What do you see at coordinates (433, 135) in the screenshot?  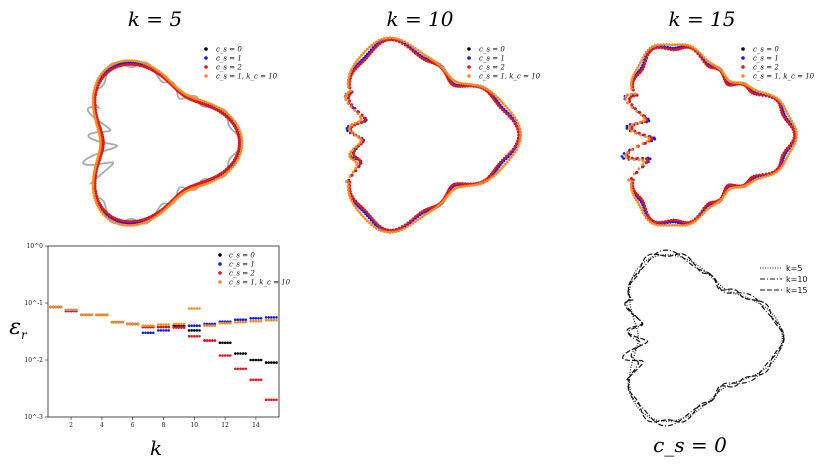 I see `shape-panel-k10` at bounding box center [433, 135].